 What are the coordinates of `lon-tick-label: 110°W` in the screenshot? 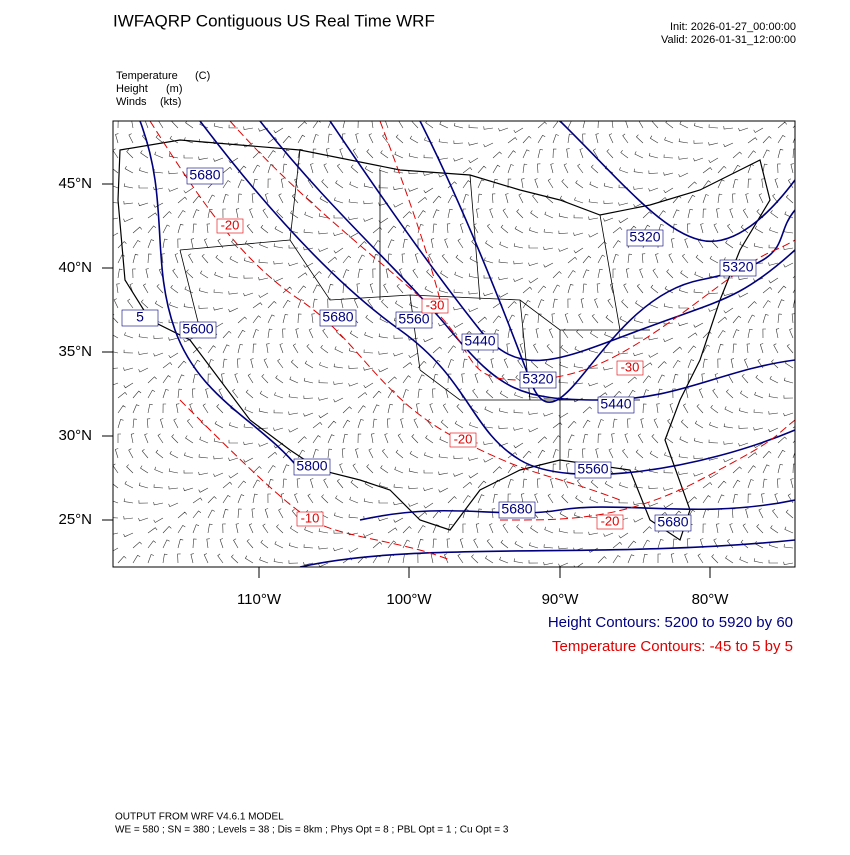 It's located at (259, 599).